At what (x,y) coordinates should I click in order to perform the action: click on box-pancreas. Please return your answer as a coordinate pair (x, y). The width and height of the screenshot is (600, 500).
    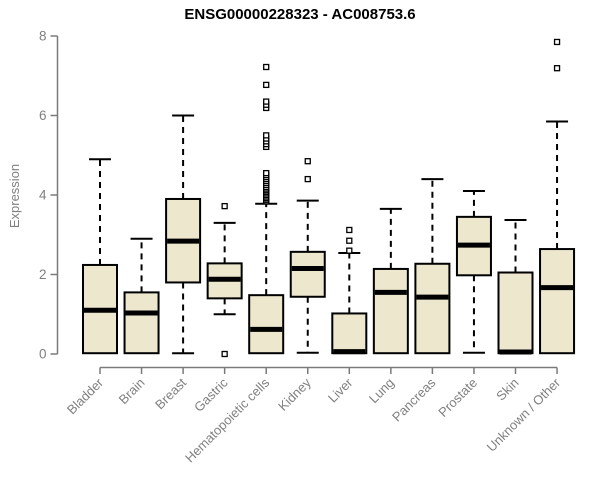
    Looking at the image, I should click on (432, 308).